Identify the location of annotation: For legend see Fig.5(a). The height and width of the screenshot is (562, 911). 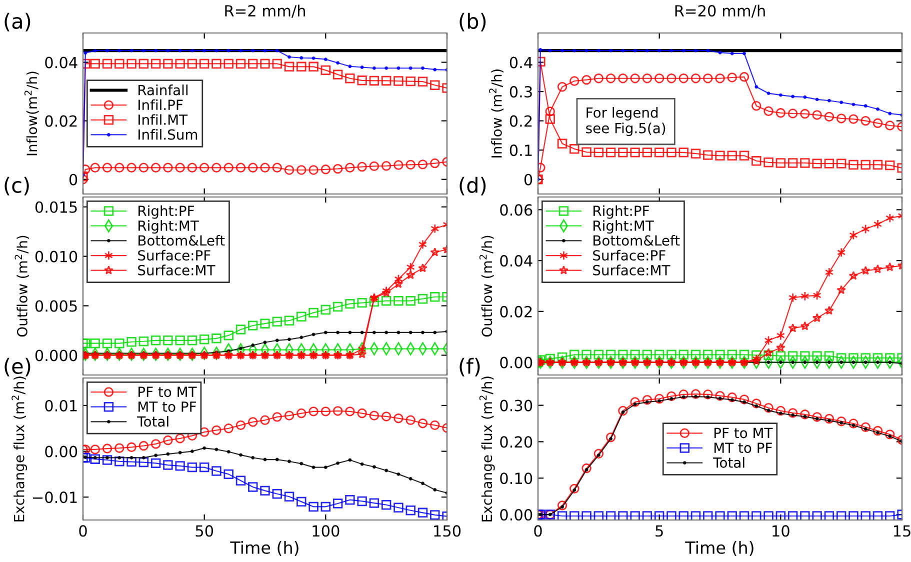
(626, 121).